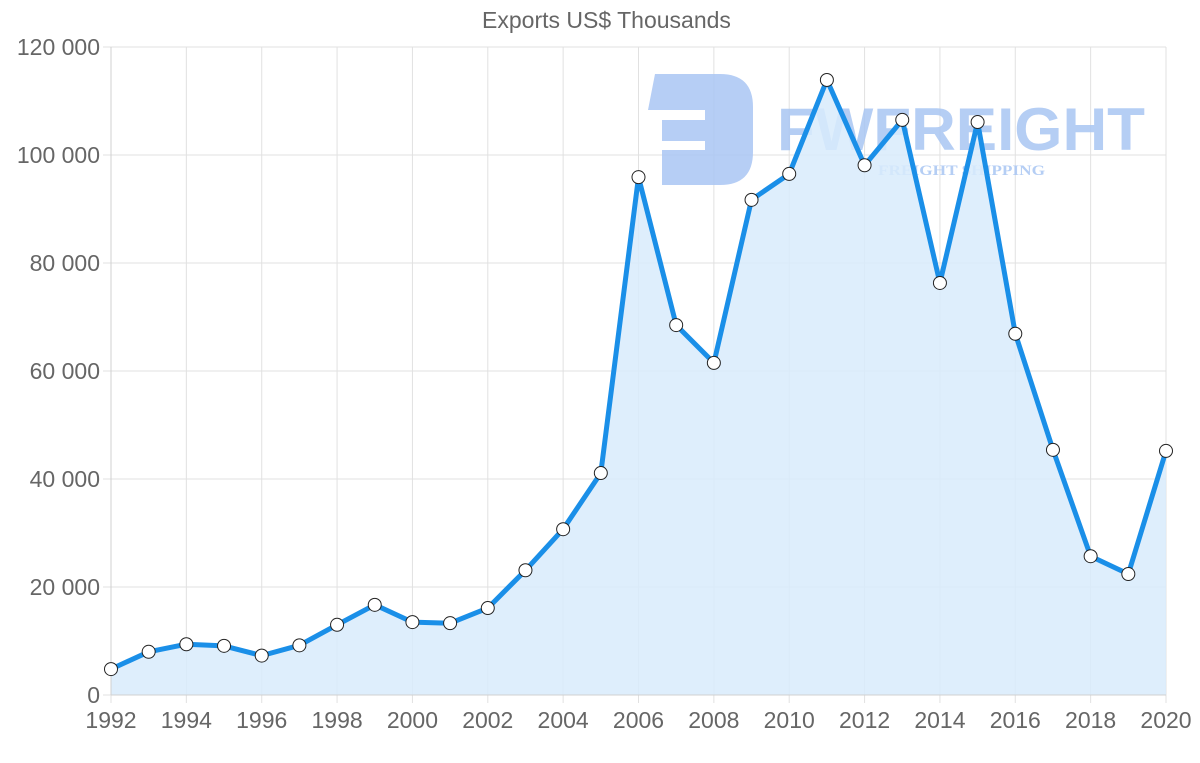 The image size is (1200, 763). What do you see at coordinates (58, 47) in the screenshot?
I see `y-tick-label: 120 000` at bounding box center [58, 47].